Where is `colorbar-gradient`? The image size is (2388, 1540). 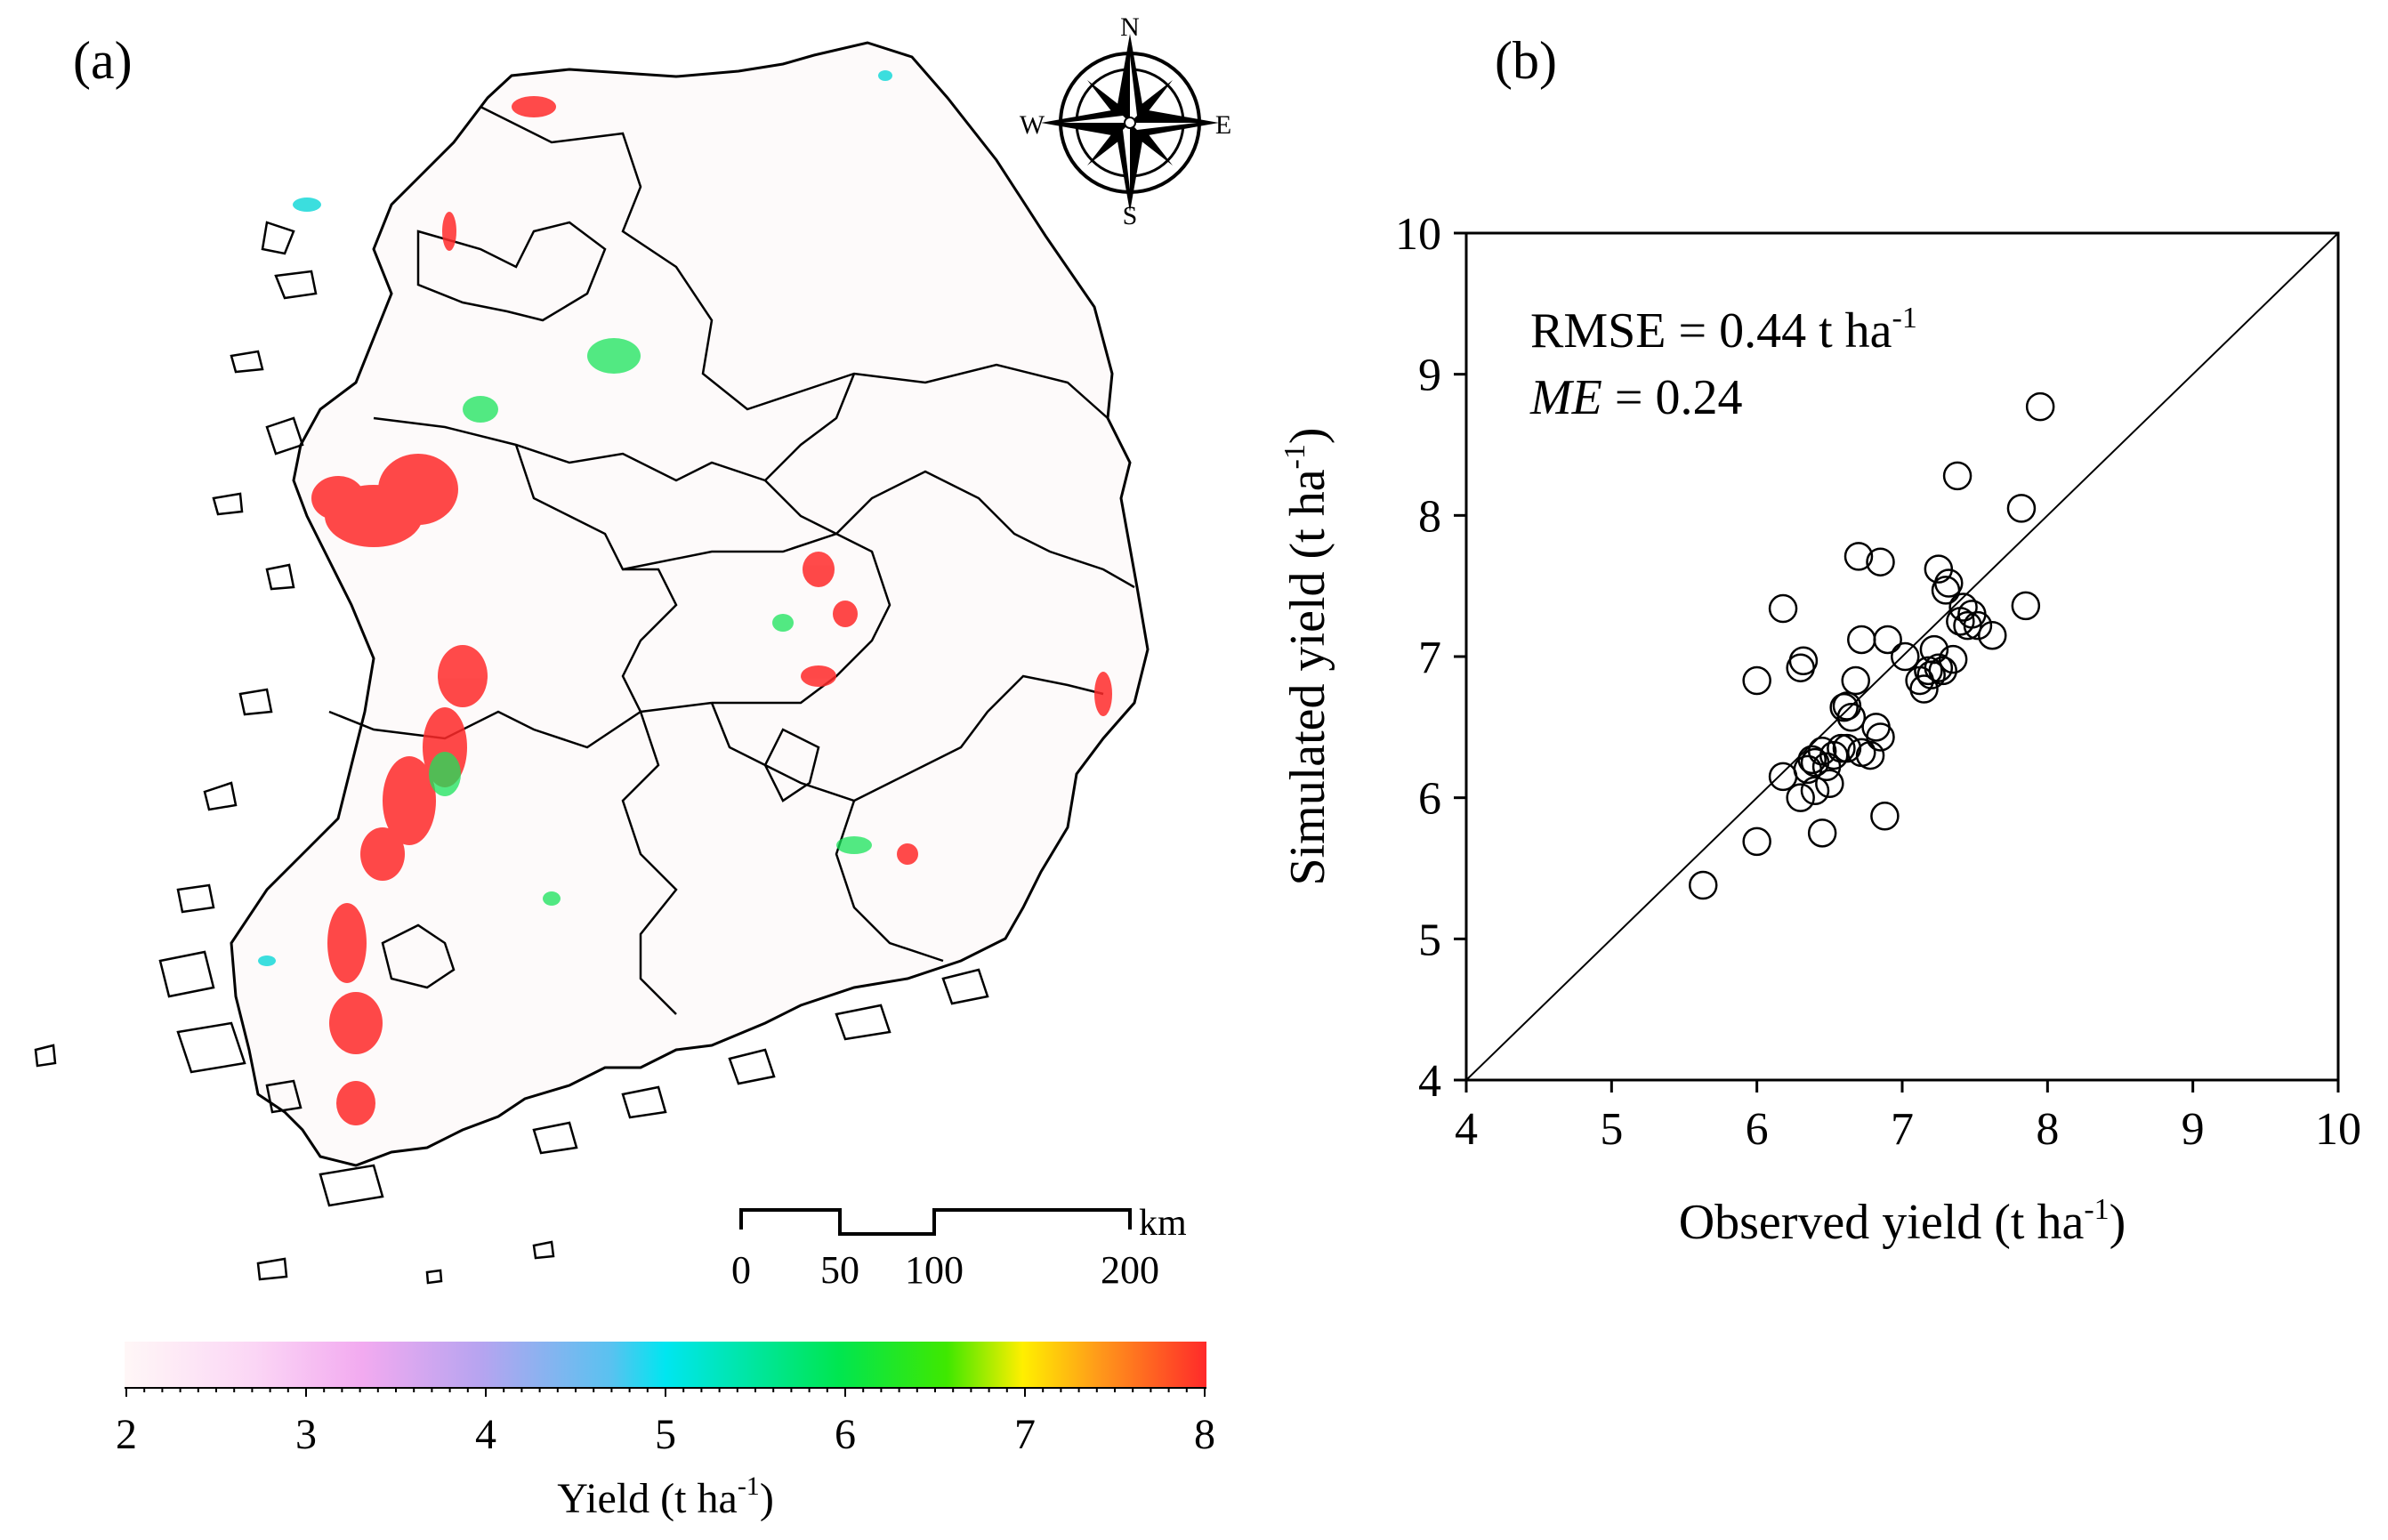 colorbar-gradient is located at coordinates (665, 1365).